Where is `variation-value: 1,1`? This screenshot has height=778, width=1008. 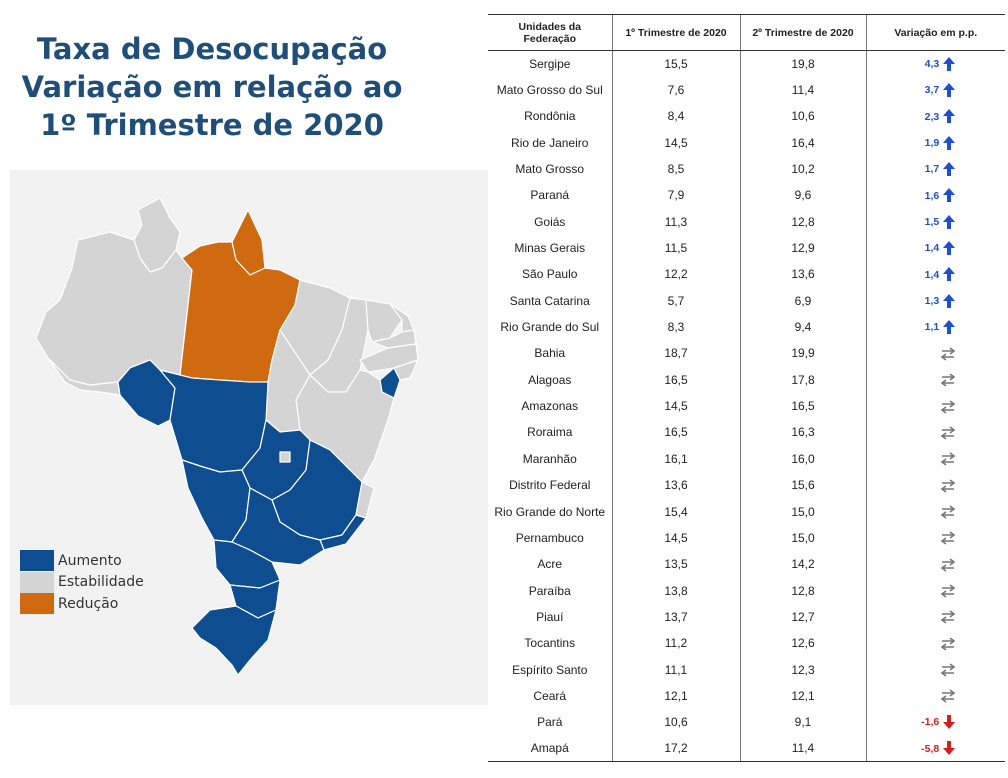
variation-value: 1,1 is located at coordinates (932, 327).